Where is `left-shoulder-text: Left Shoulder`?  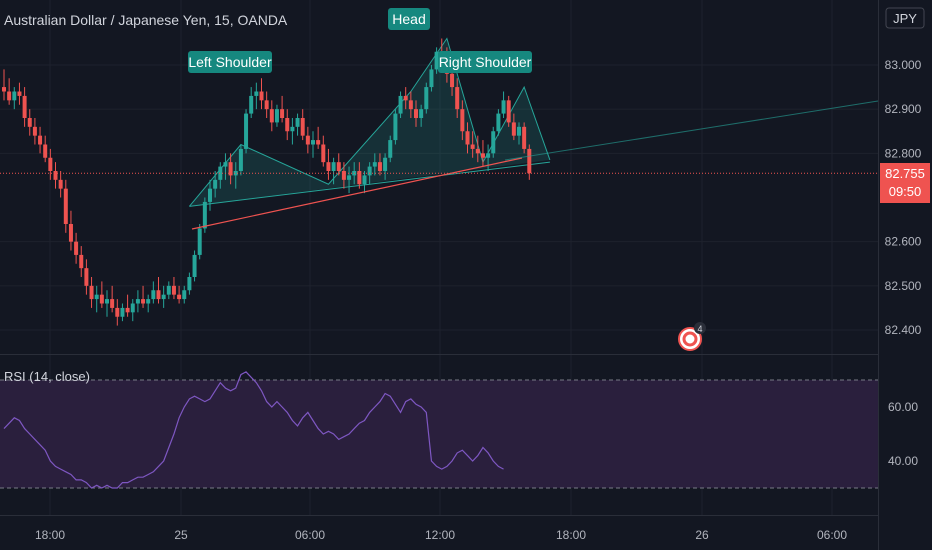 left-shoulder-text: Left Shoulder is located at coordinates (230, 62).